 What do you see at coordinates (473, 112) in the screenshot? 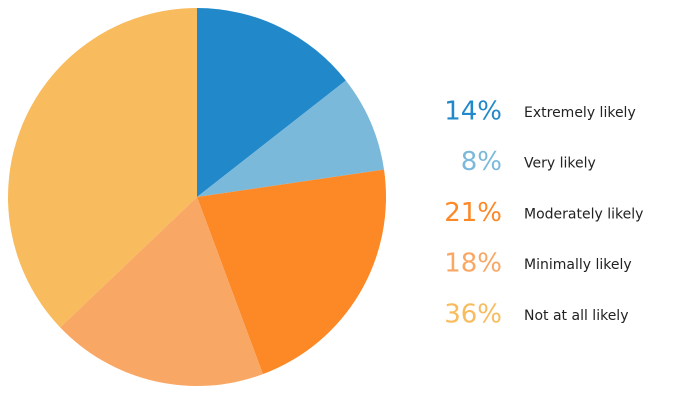
I see `legend-value: 14%` at bounding box center [473, 112].